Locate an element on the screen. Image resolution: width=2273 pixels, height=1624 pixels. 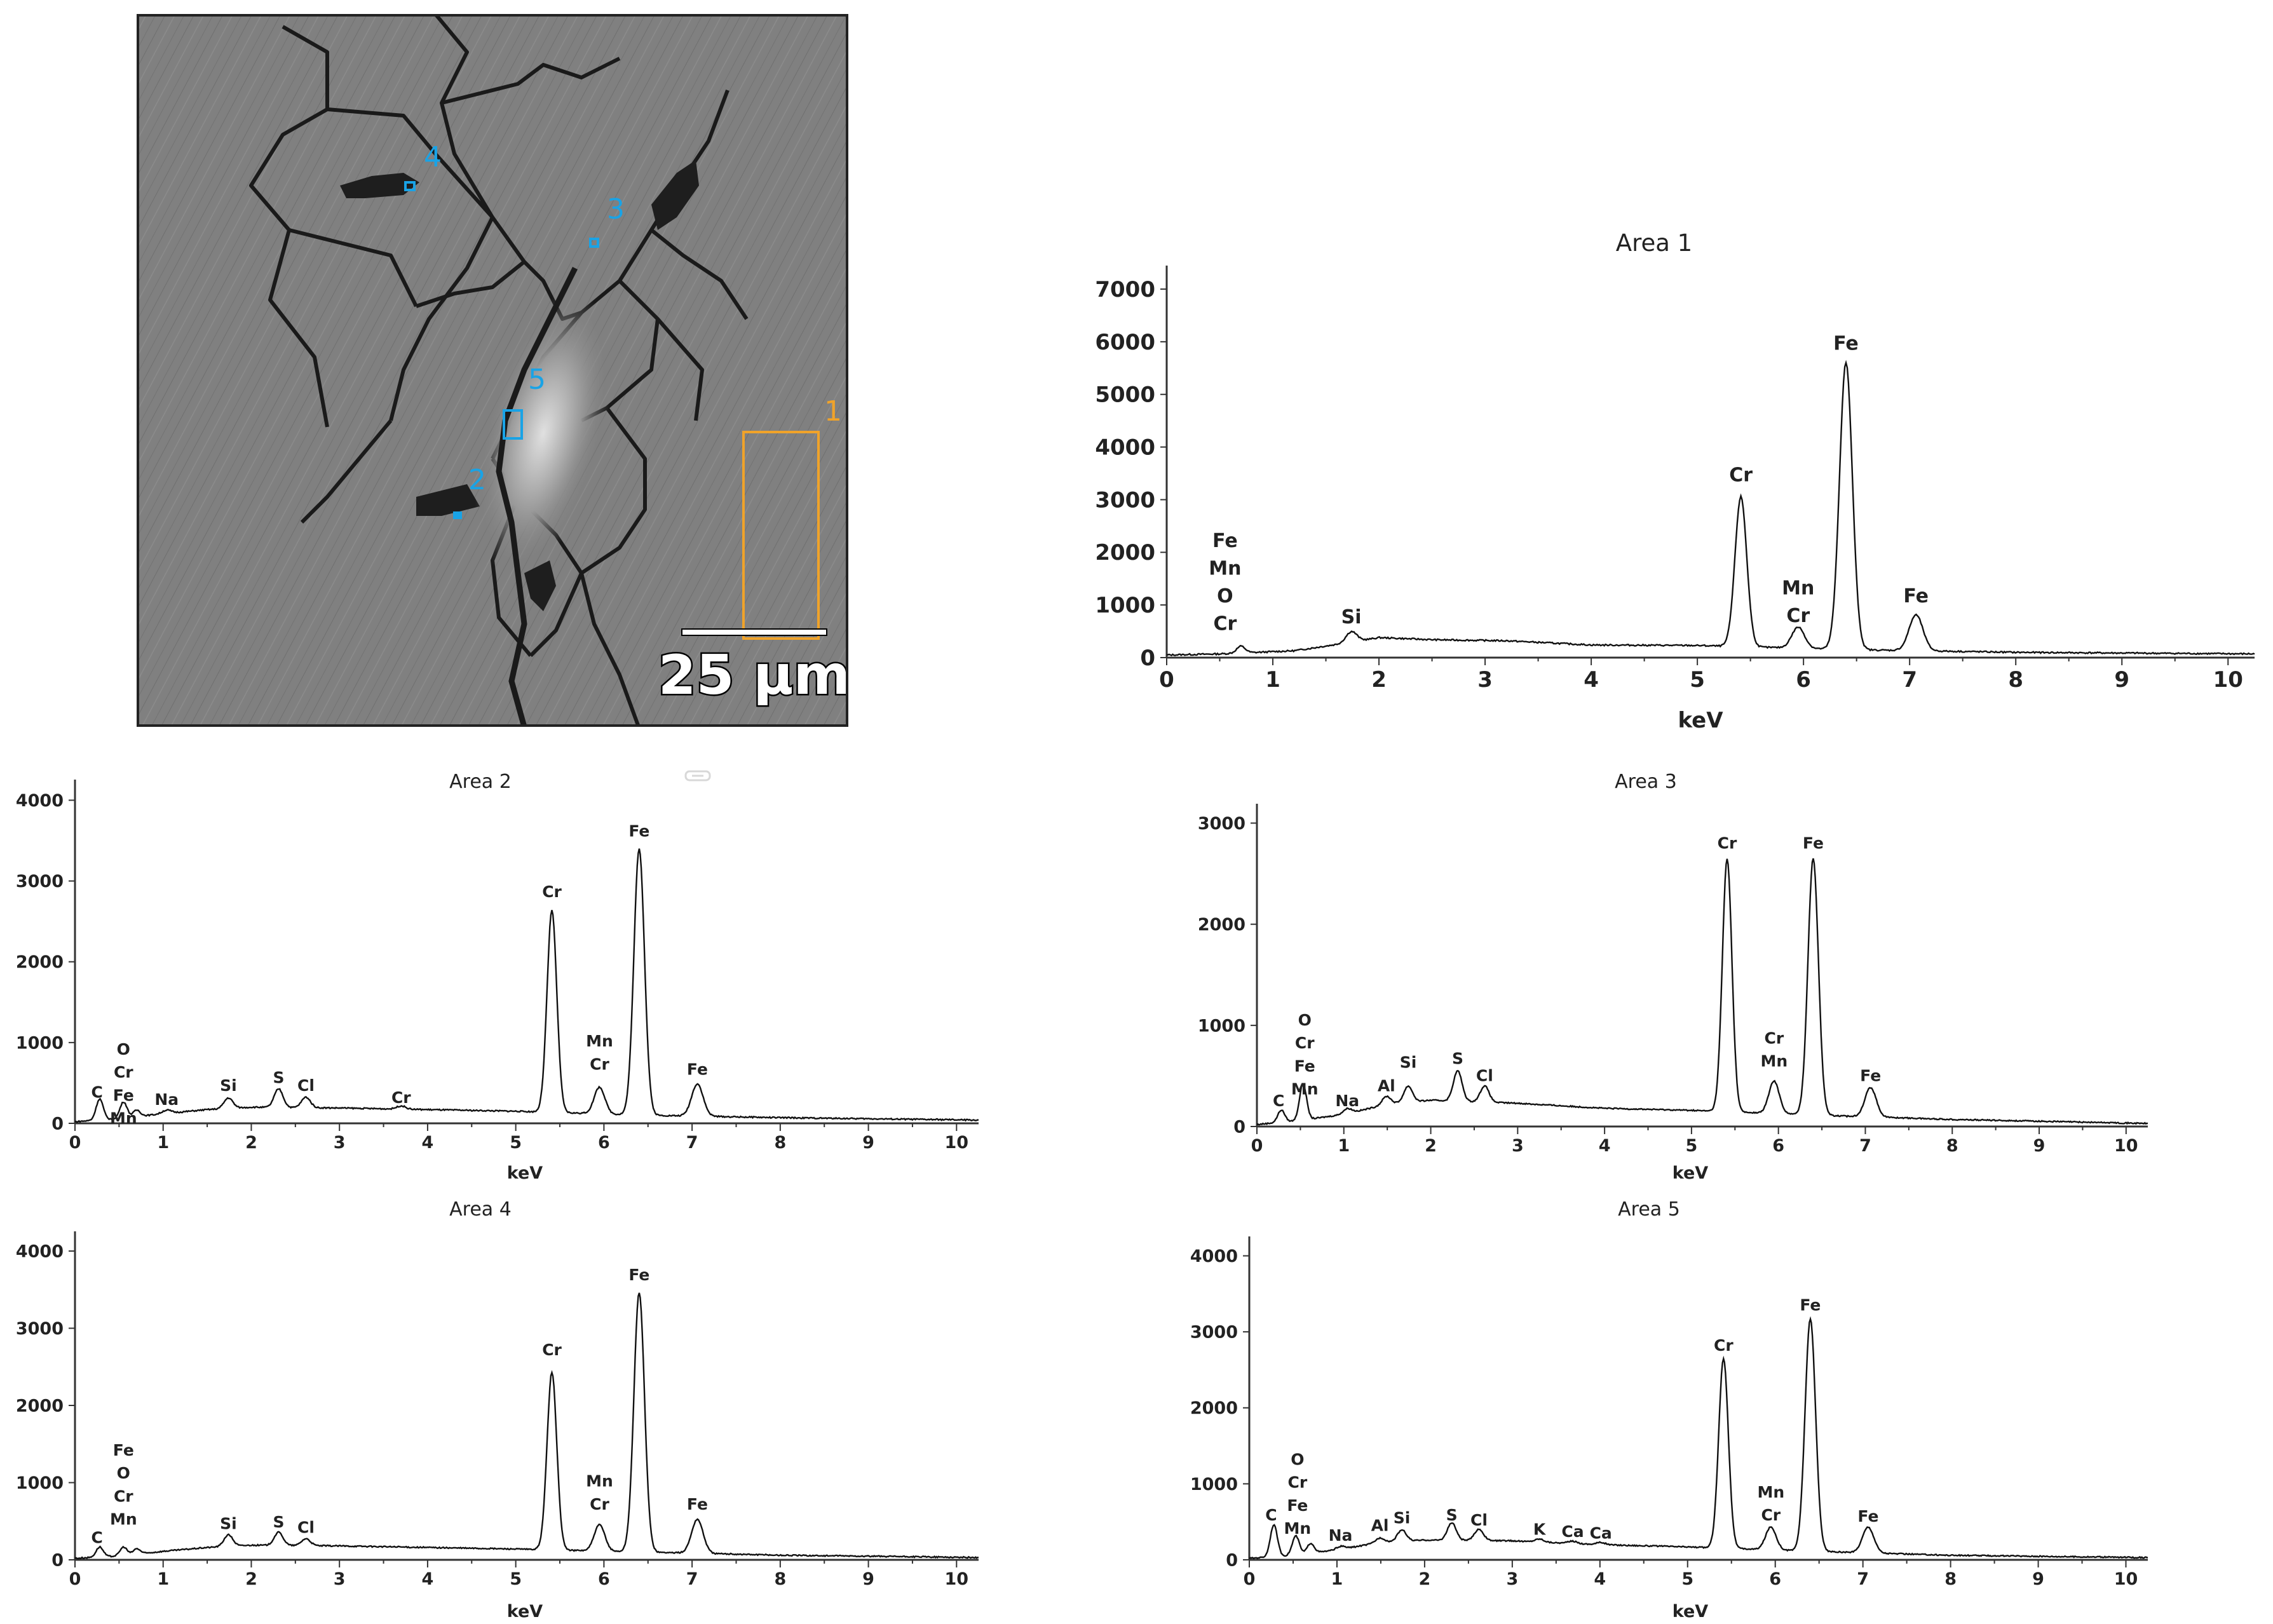
x-tick-label: 3 is located at coordinates (340, 1143).